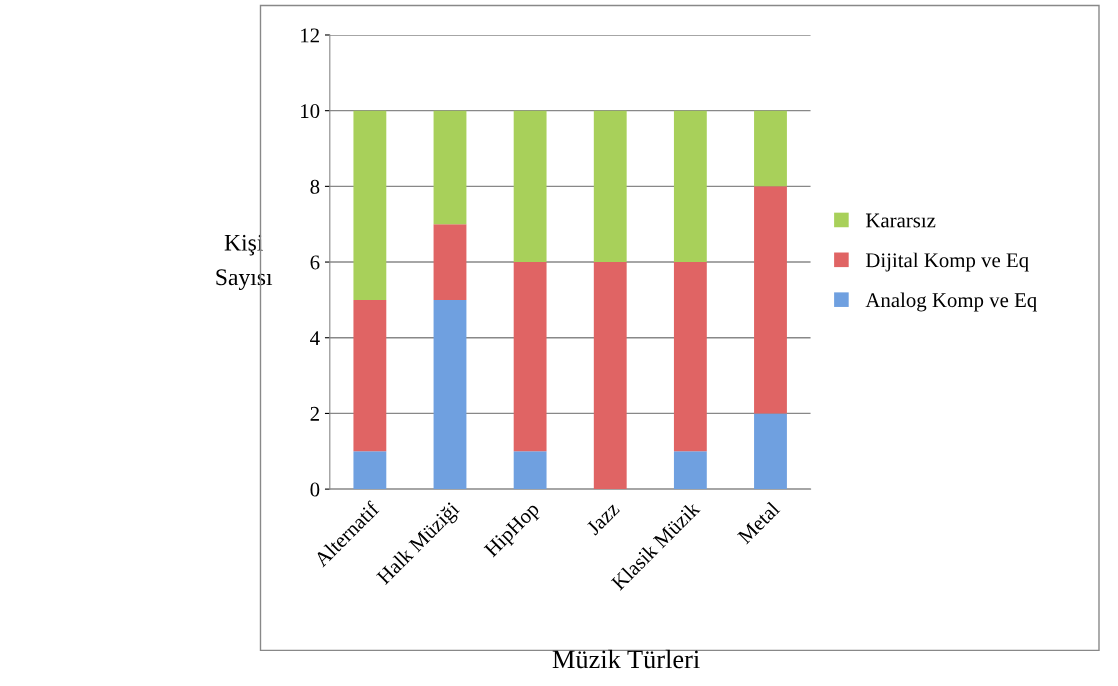 This screenshot has width=1118, height=686. What do you see at coordinates (310, 111) in the screenshot?
I see `y-tick-label: 10` at bounding box center [310, 111].